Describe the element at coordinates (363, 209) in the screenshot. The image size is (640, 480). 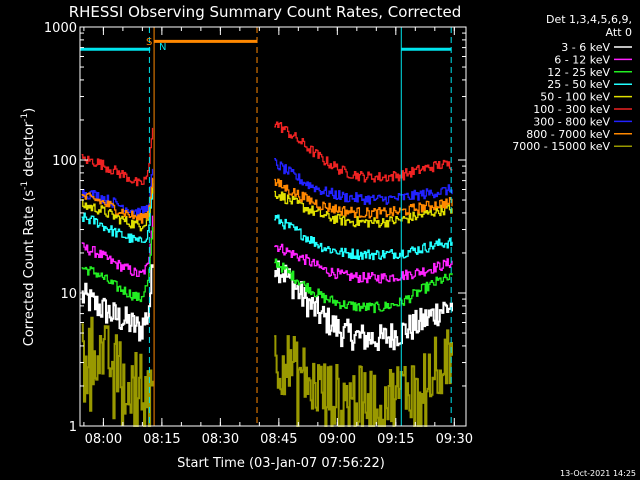
I see `series-line-5-seg2` at that location.